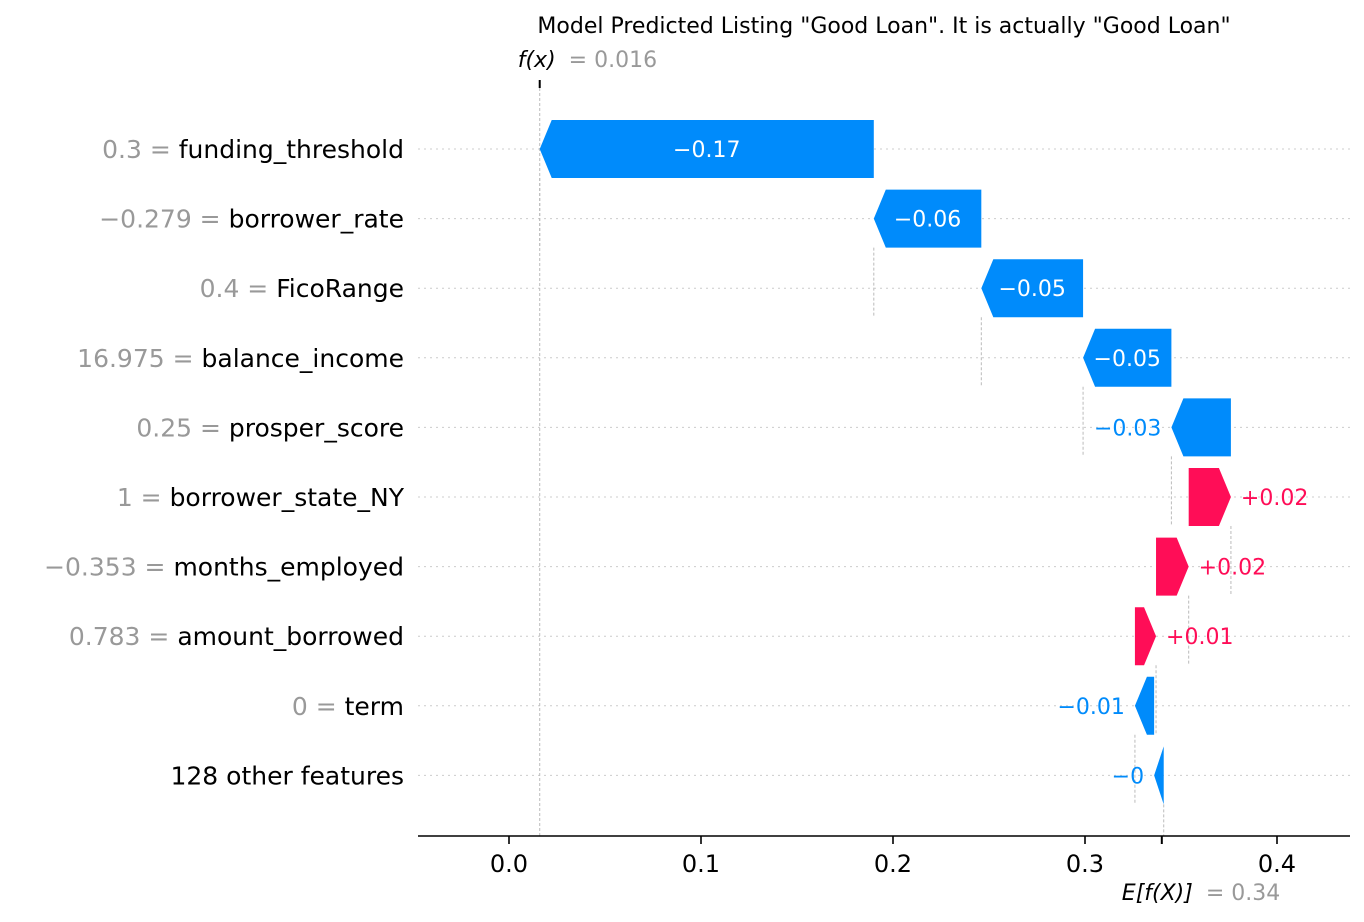 The image size is (1364, 922). I want to click on feature-value: −0.353 =, so click(108, 567).